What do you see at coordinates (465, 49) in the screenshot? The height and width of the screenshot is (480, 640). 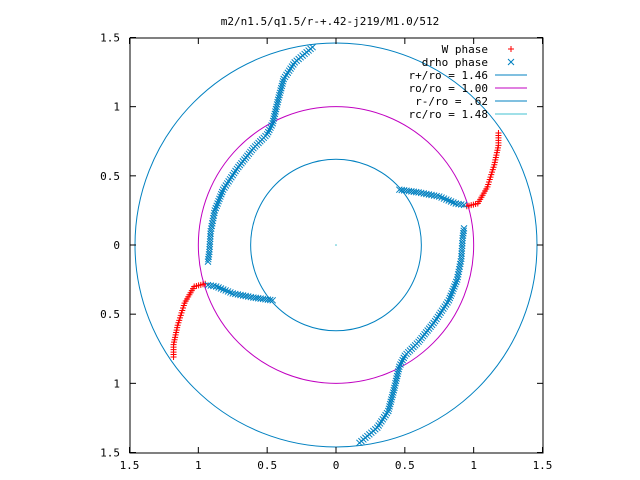 I see `legend-label-0: W phase` at bounding box center [465, 49].